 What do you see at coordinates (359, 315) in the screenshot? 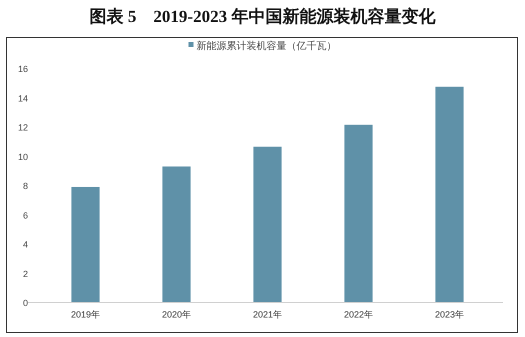
I see `x-tick-label: 2022年` at bounding box center [359, 315].